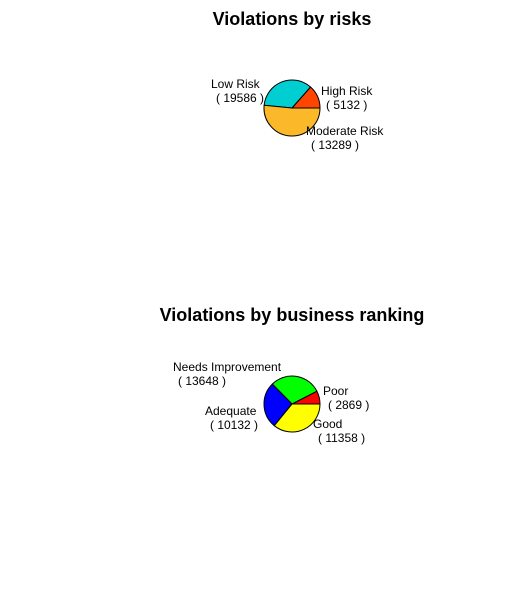  What do you see at coordinates (335, 145) in the screenshot?
I see `risk-count-moderate-risk: ( 13289 )` at bounding box center [335, 145].